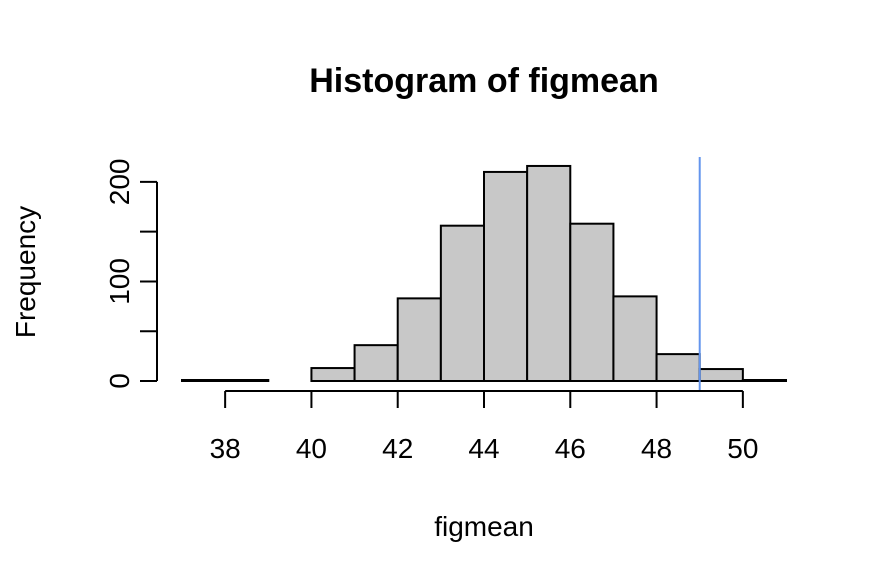 The image size is (892, 586). I want to click on x-tick-label: 40, so click(311, 448).